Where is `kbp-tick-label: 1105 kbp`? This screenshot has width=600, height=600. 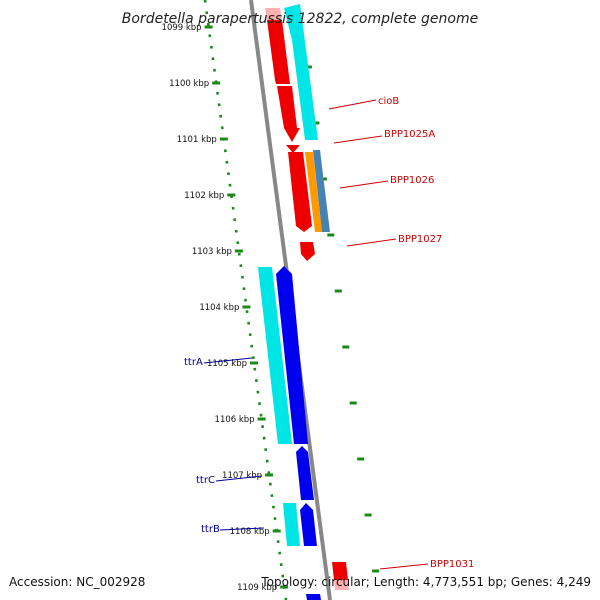
kbp-tick-label: 1105 kbp is located at coordinates (227, 364).